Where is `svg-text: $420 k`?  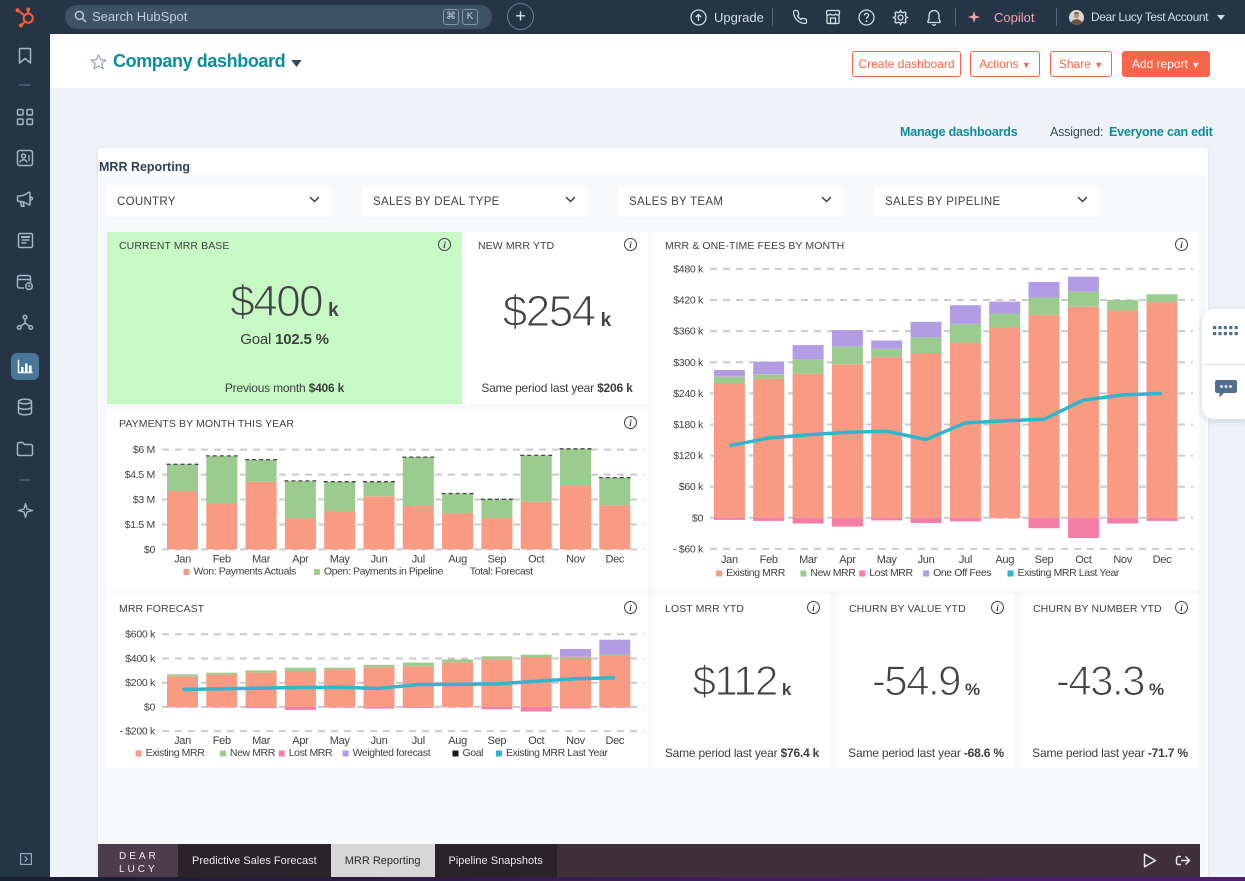
svg-text: $420 k is located at coordinates (688, 301).